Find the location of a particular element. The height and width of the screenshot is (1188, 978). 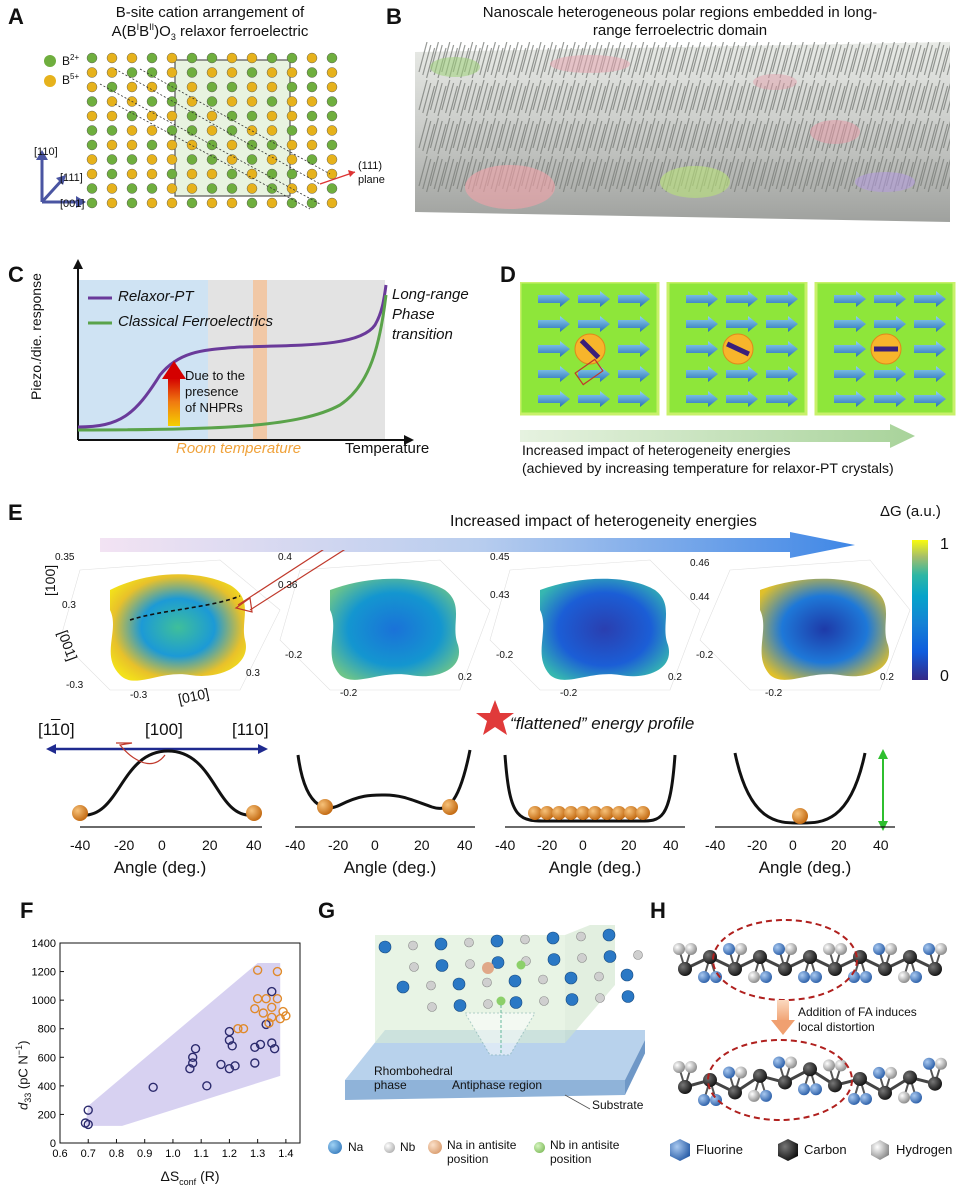

legend-hydrogen: Hydrogen is located at coordinates (924, 1149).